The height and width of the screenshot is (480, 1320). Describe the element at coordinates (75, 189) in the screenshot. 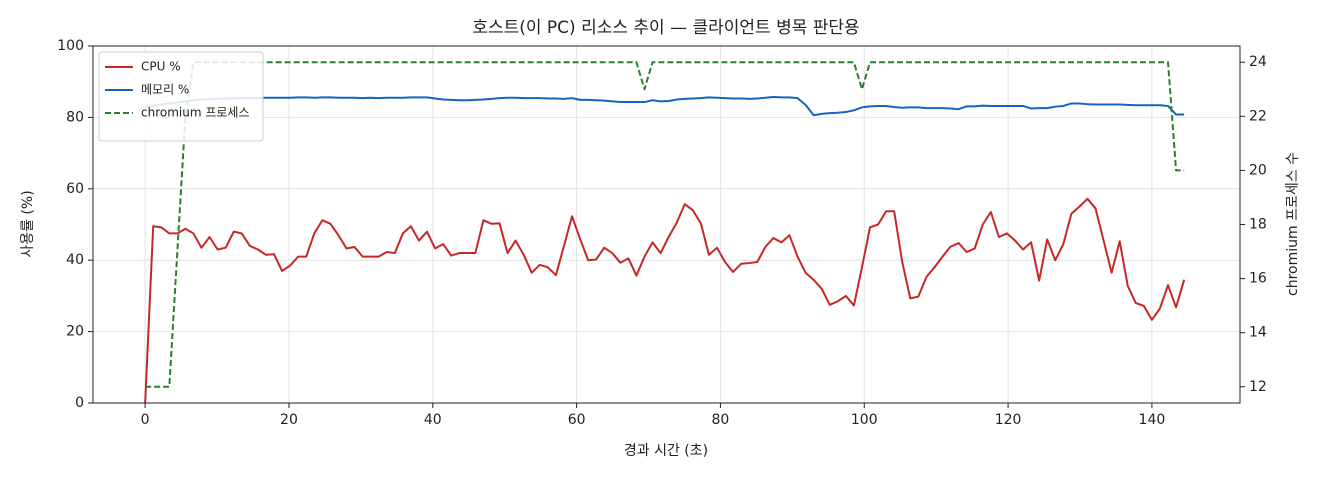

I see `y-tick-label: 60` at that location.